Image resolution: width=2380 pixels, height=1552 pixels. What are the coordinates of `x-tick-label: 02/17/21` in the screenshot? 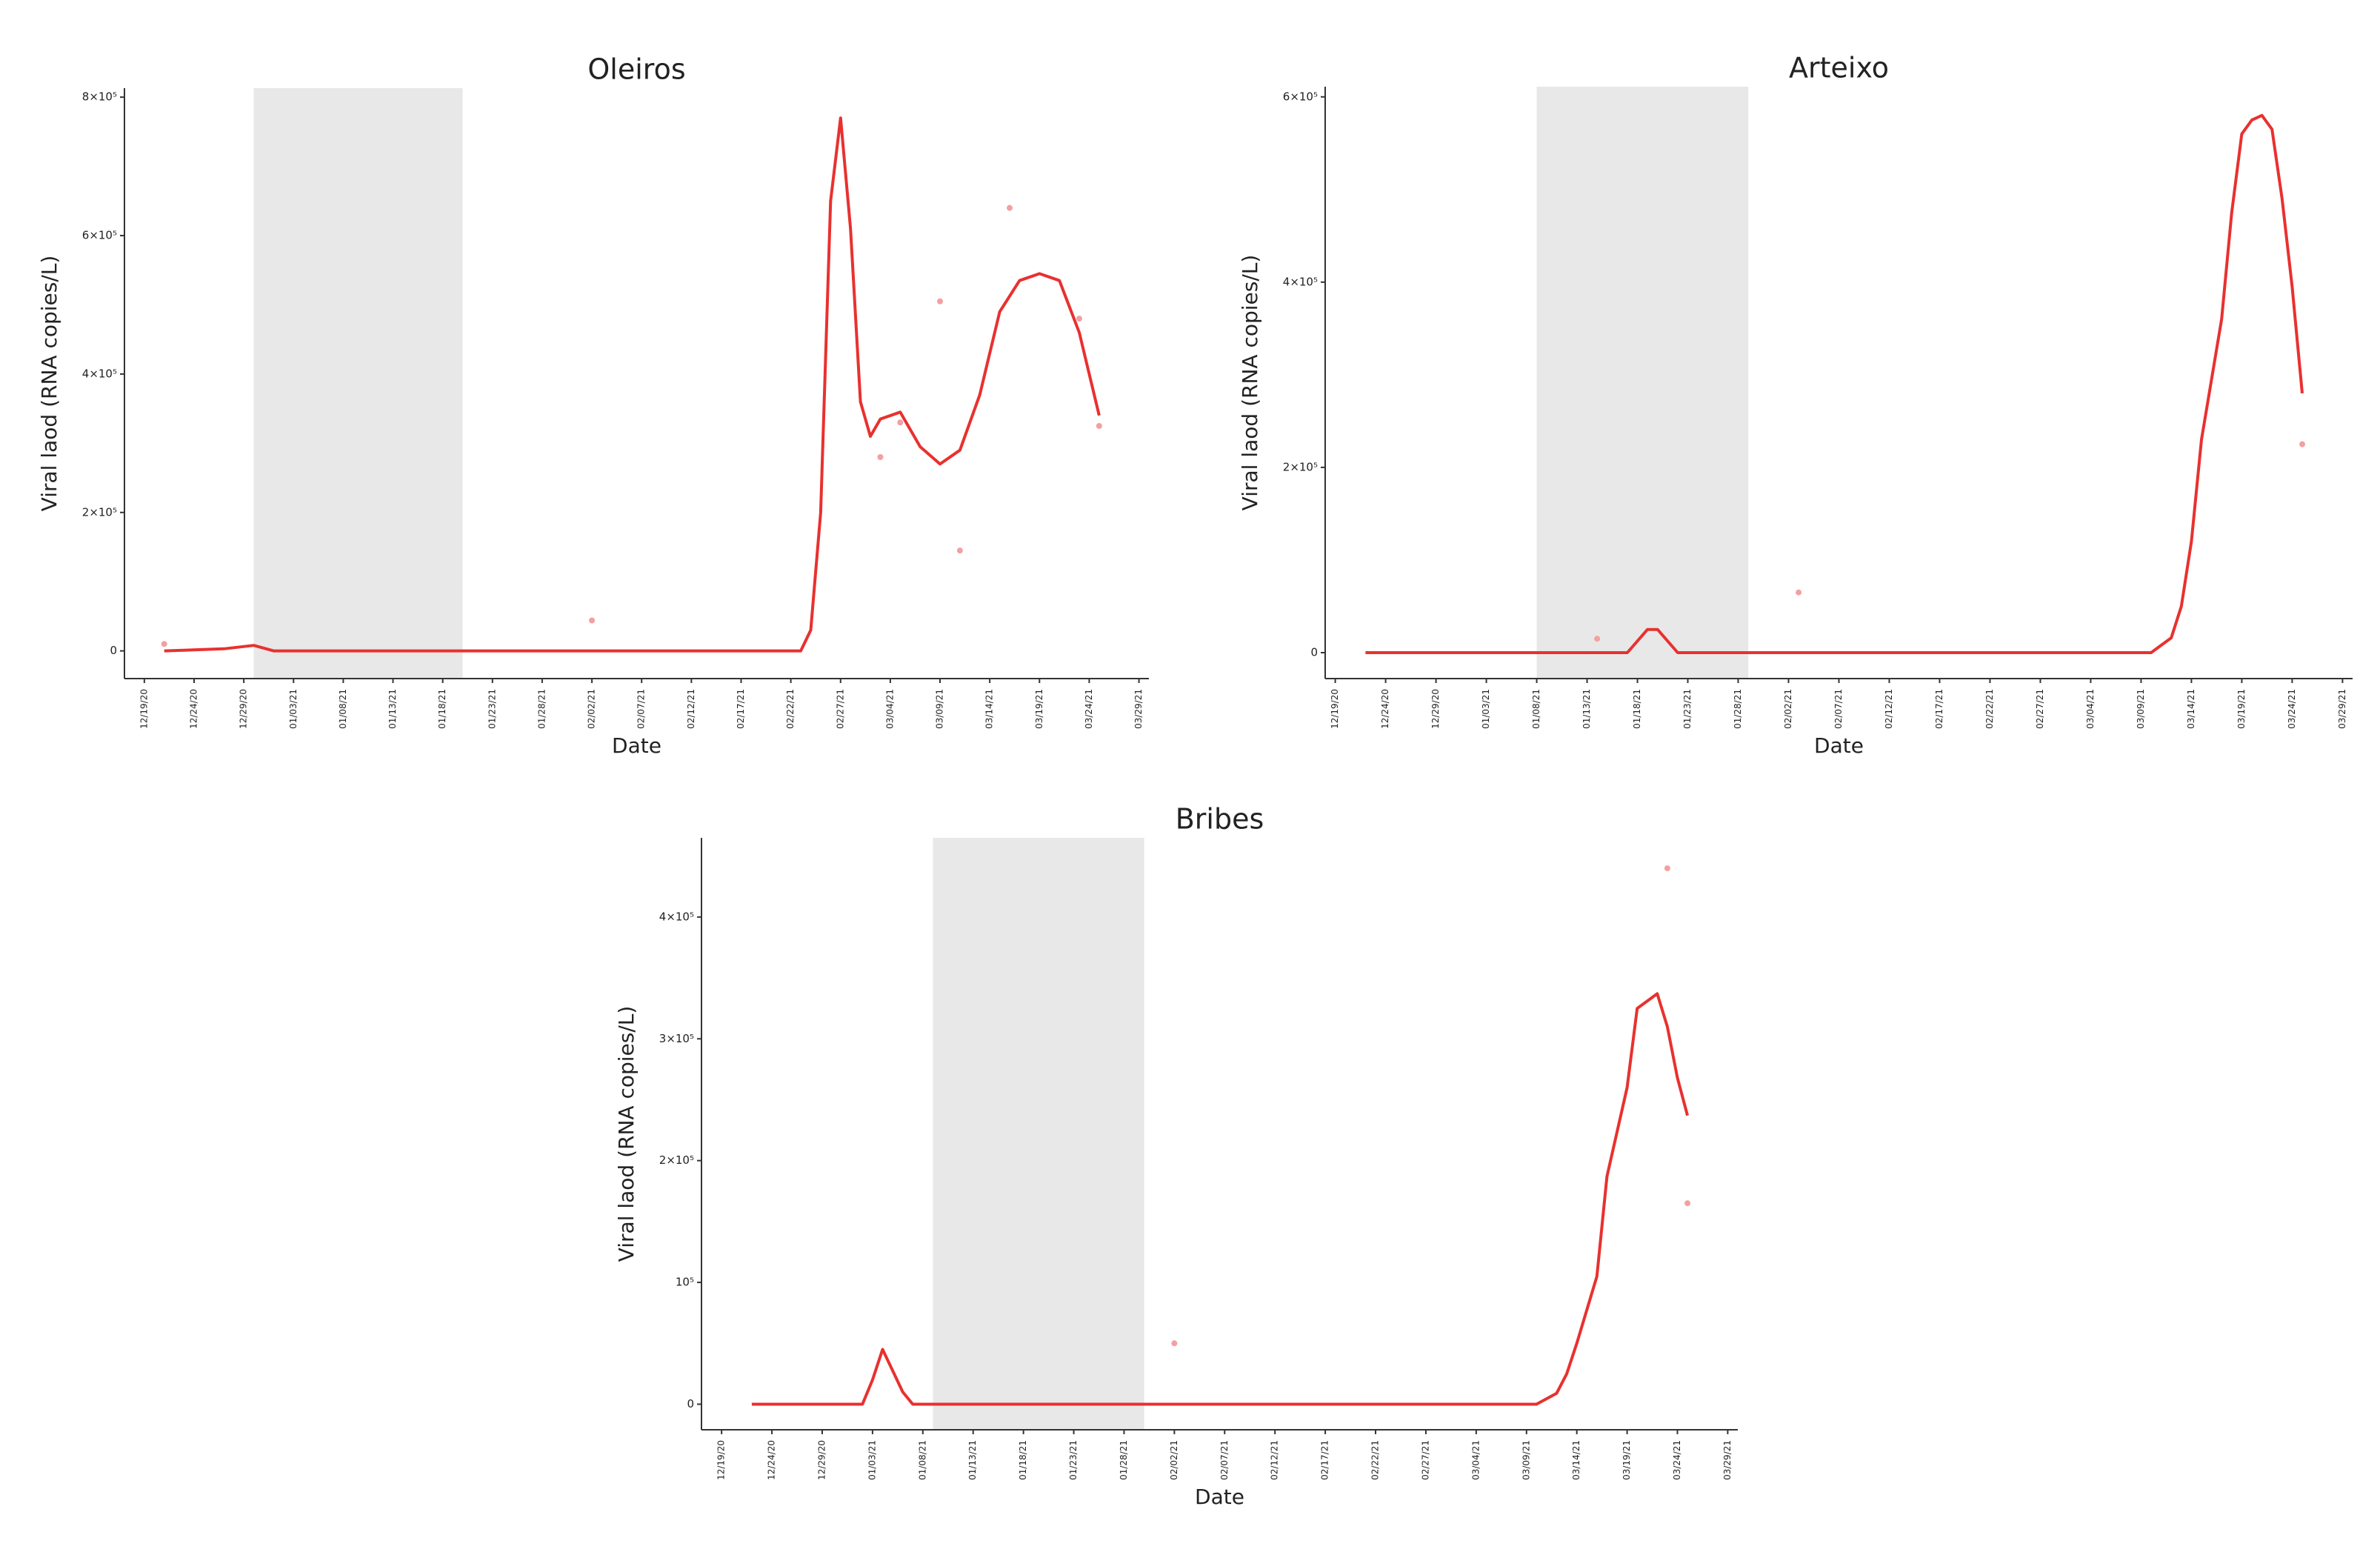 It's located at (741, 709).